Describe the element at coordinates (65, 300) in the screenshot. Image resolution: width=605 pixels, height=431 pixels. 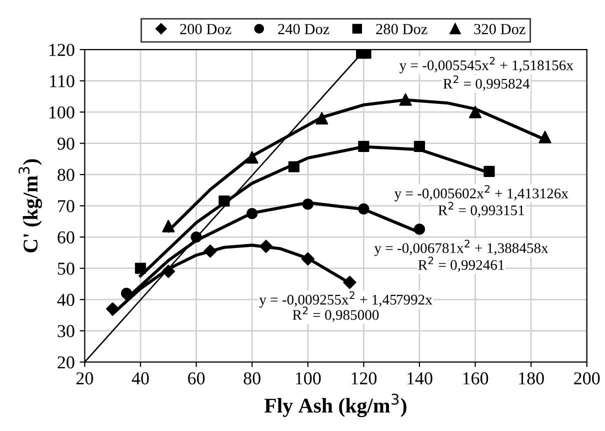
I see `y-tick-label: 40` at that location.